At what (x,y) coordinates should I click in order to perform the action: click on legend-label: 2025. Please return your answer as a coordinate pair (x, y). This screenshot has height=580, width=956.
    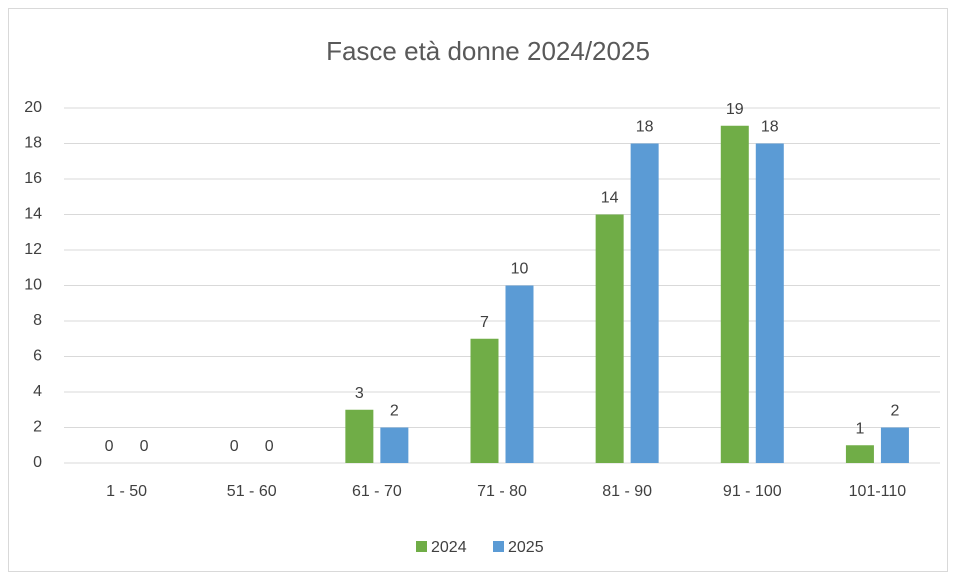
    Looking at the image, I should click on (526, 547).